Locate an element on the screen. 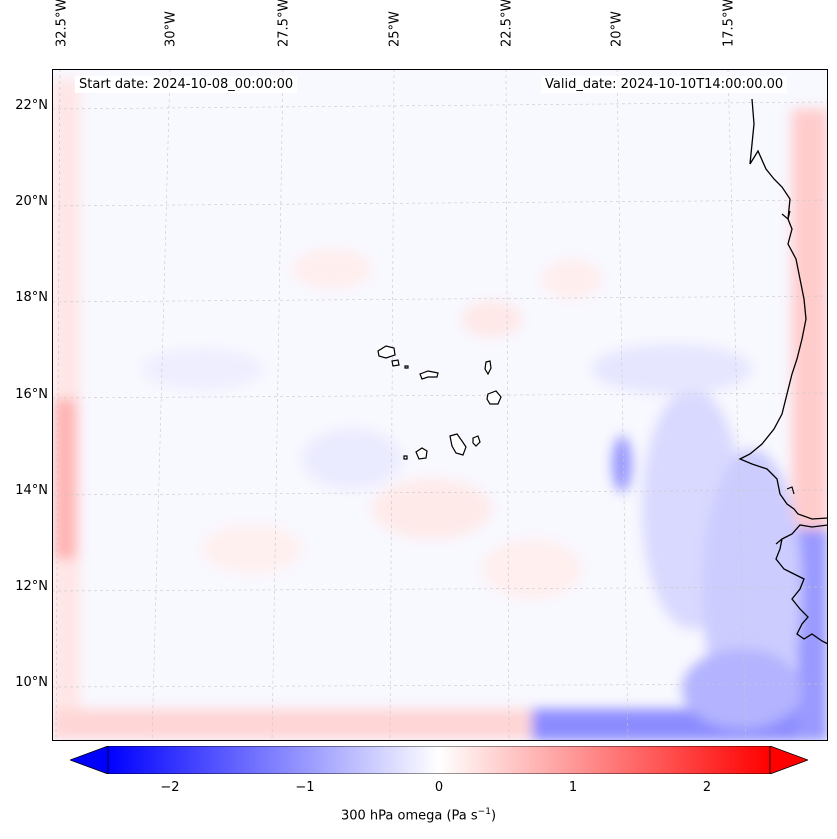  lat-label-10n: 10°N is located at coordinates (31, 682).